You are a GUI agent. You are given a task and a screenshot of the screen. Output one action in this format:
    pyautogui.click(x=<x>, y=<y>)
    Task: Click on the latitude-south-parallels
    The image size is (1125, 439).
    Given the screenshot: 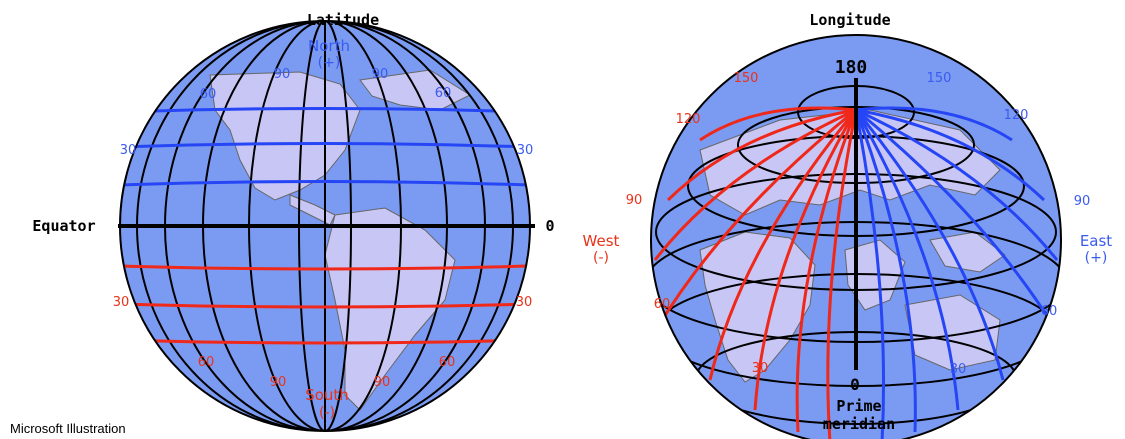 What is the action you would take?
    pyautogui.click(x=325, y=304)
    